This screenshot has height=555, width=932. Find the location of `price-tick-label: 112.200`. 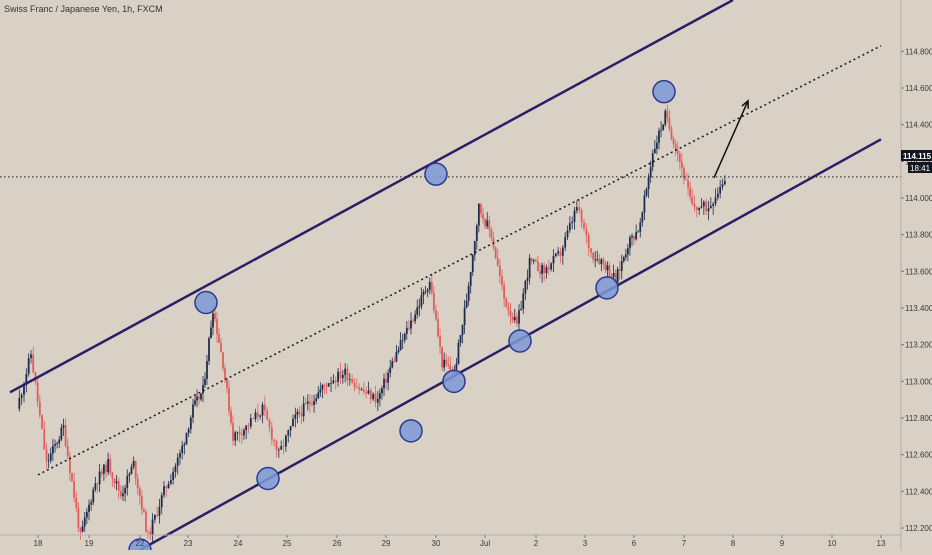

price-tick-label: 112.200 is located at coordinates (918, 528).